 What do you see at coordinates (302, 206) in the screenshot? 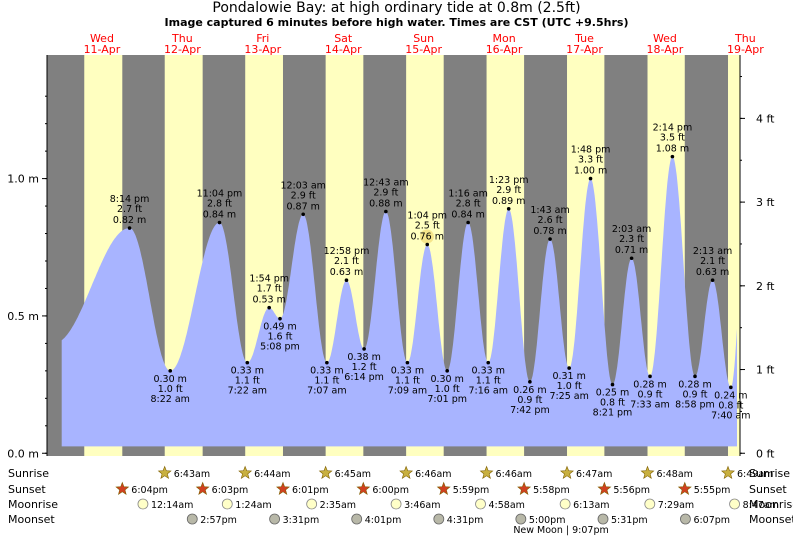
I see `tide-m-label: 0.87 m` at bounding box center [302, 206].